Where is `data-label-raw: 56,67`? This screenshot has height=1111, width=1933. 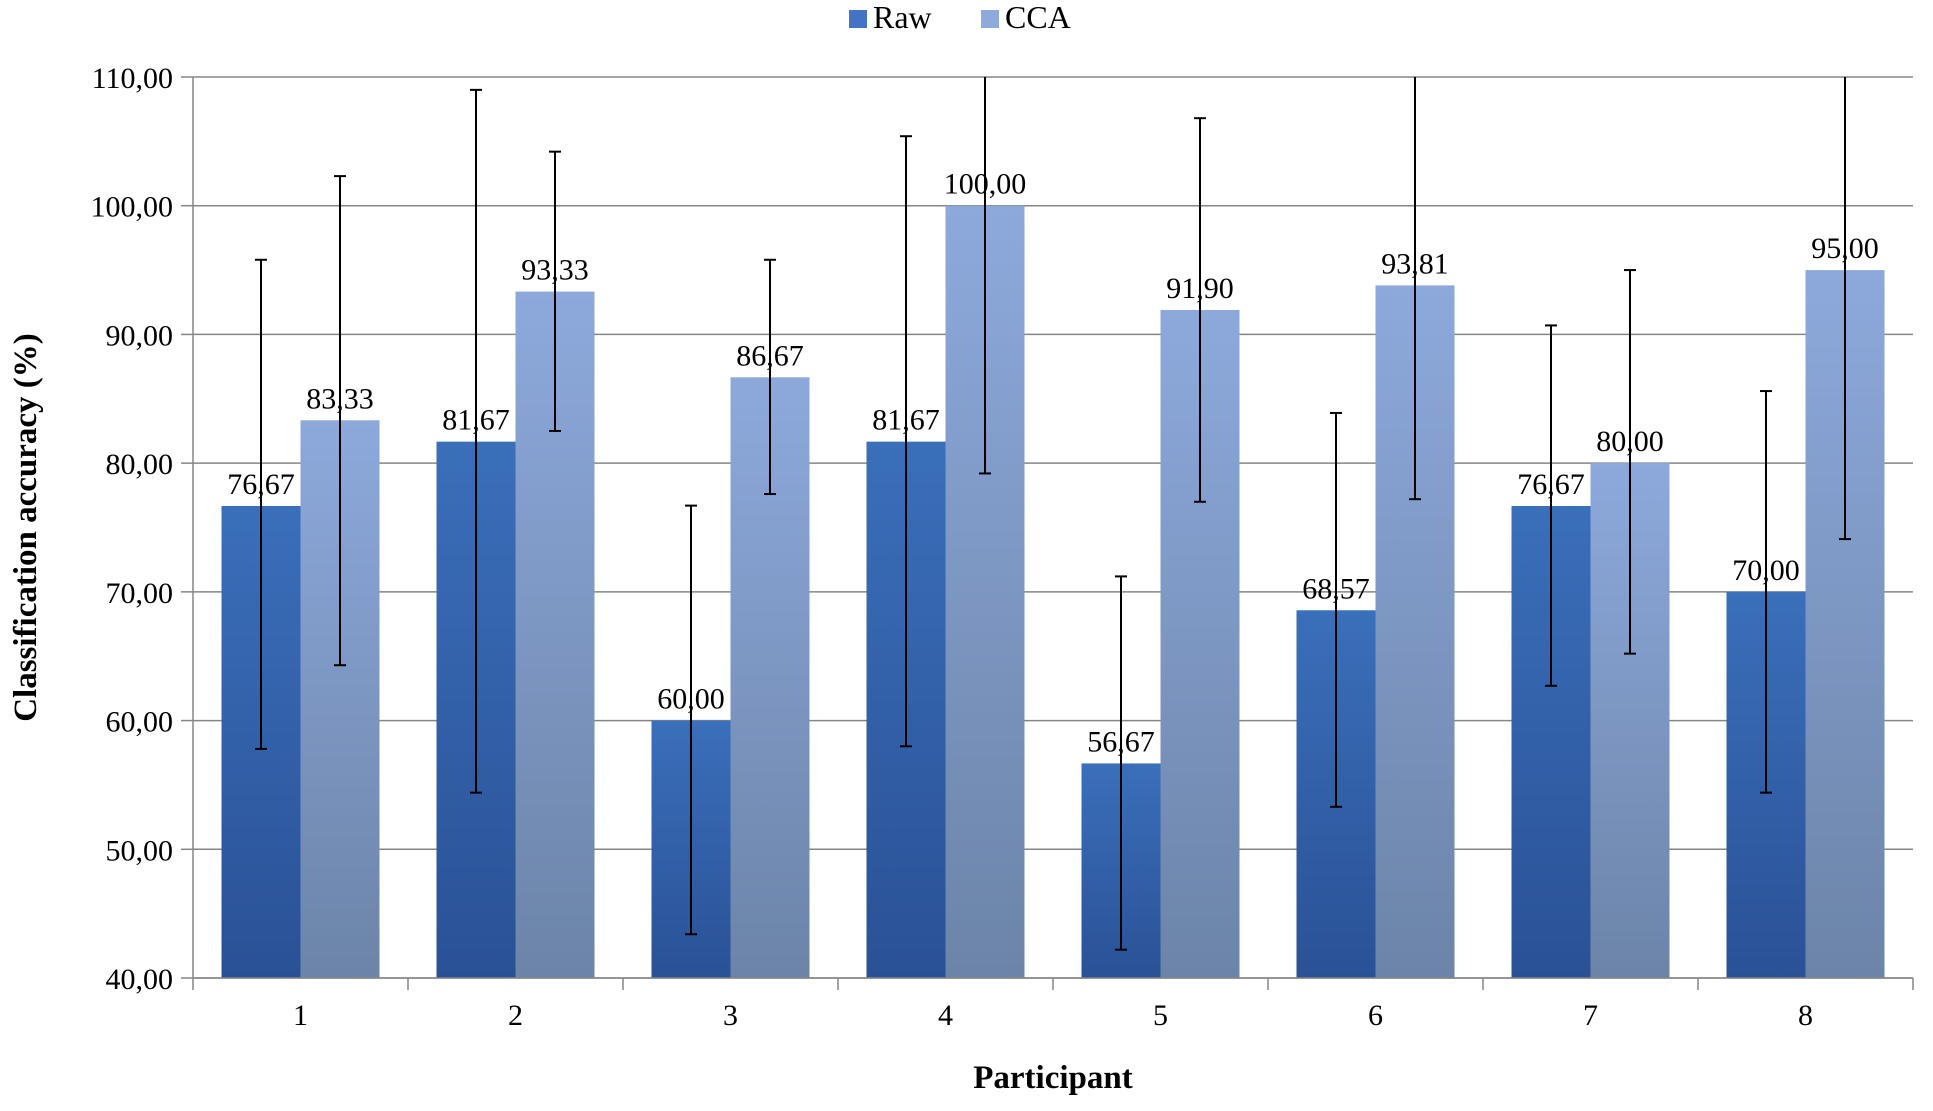 data-label-raw: 56,67 is located at coordinates (1121, 741).